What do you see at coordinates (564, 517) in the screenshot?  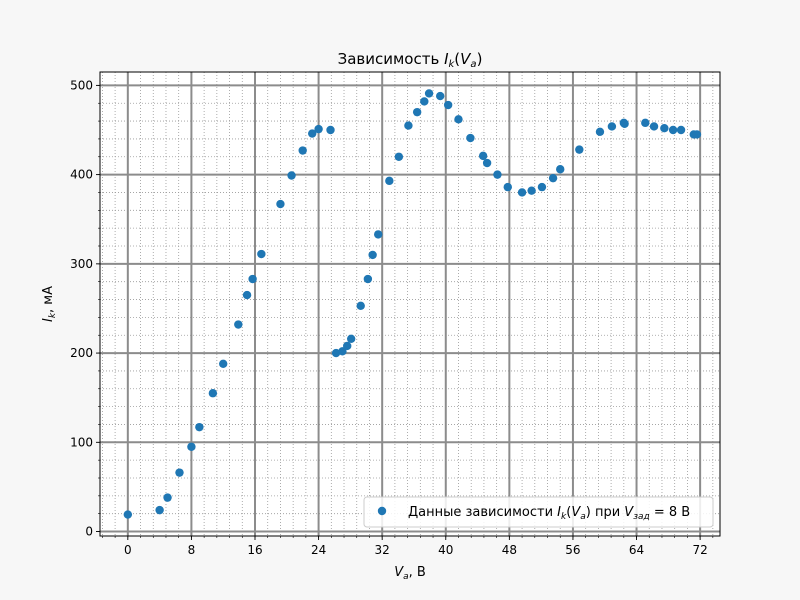 I see `legend-sub1: k` at bounding box center [564, 517].